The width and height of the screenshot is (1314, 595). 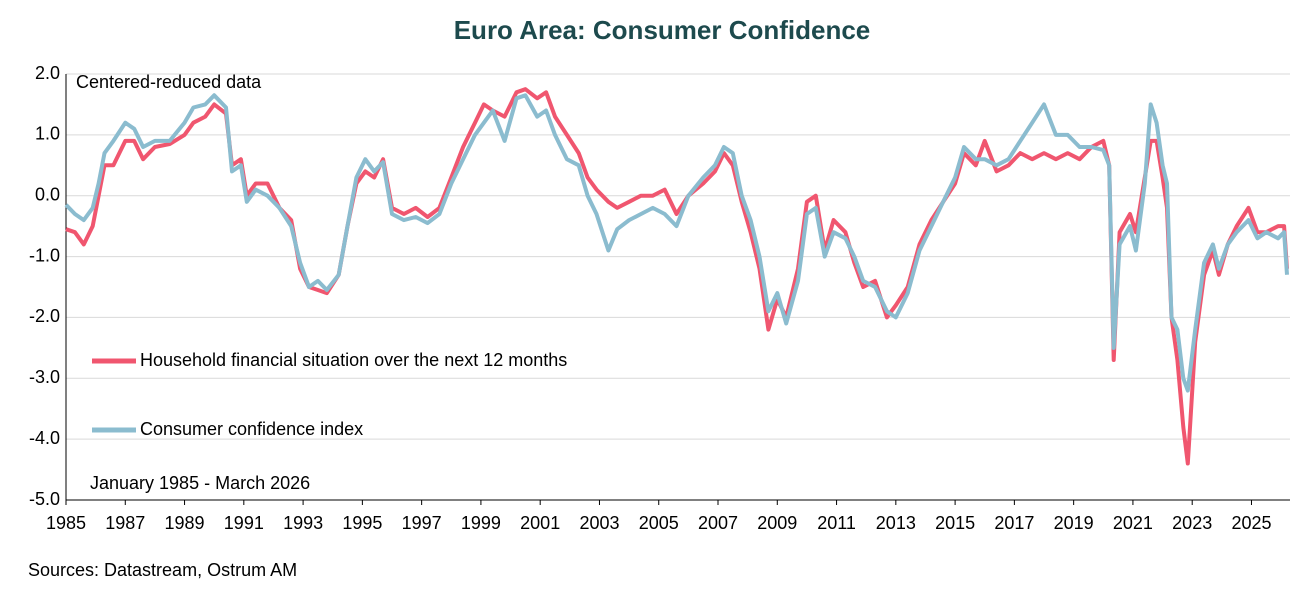 What do you see at coordinates (251, 429) in the screenshot?
I see `legend-label: Consumer confidence index` at bounding box center [251, 429].